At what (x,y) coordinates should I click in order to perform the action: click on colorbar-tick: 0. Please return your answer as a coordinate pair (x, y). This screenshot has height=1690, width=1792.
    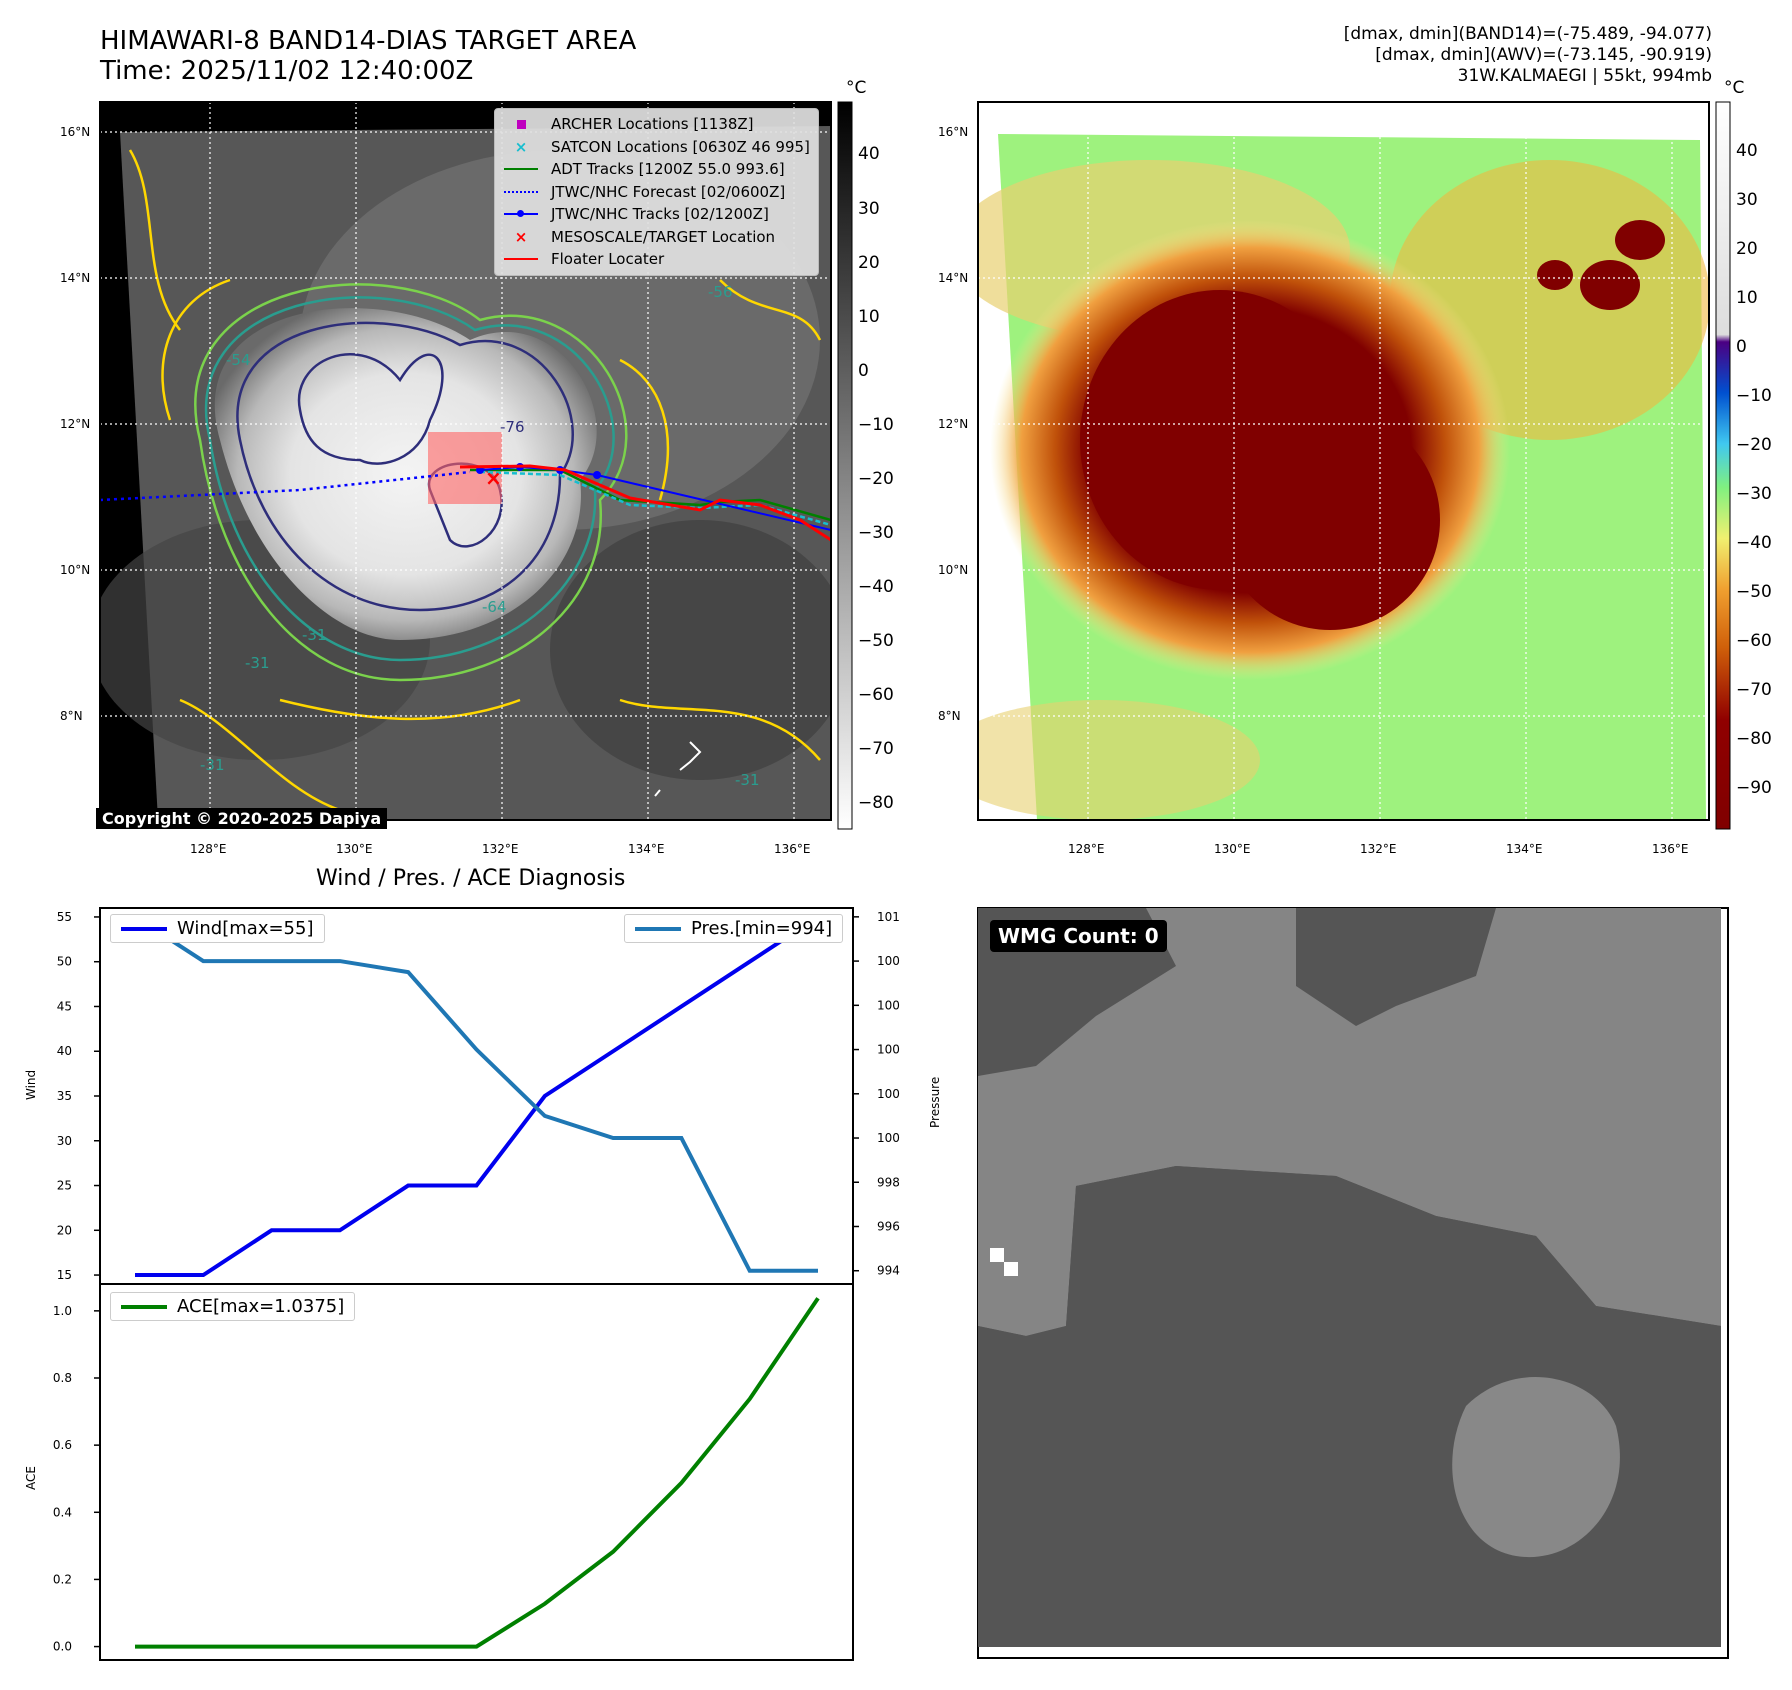
    Looking at the image, I should click on (1741, 347).